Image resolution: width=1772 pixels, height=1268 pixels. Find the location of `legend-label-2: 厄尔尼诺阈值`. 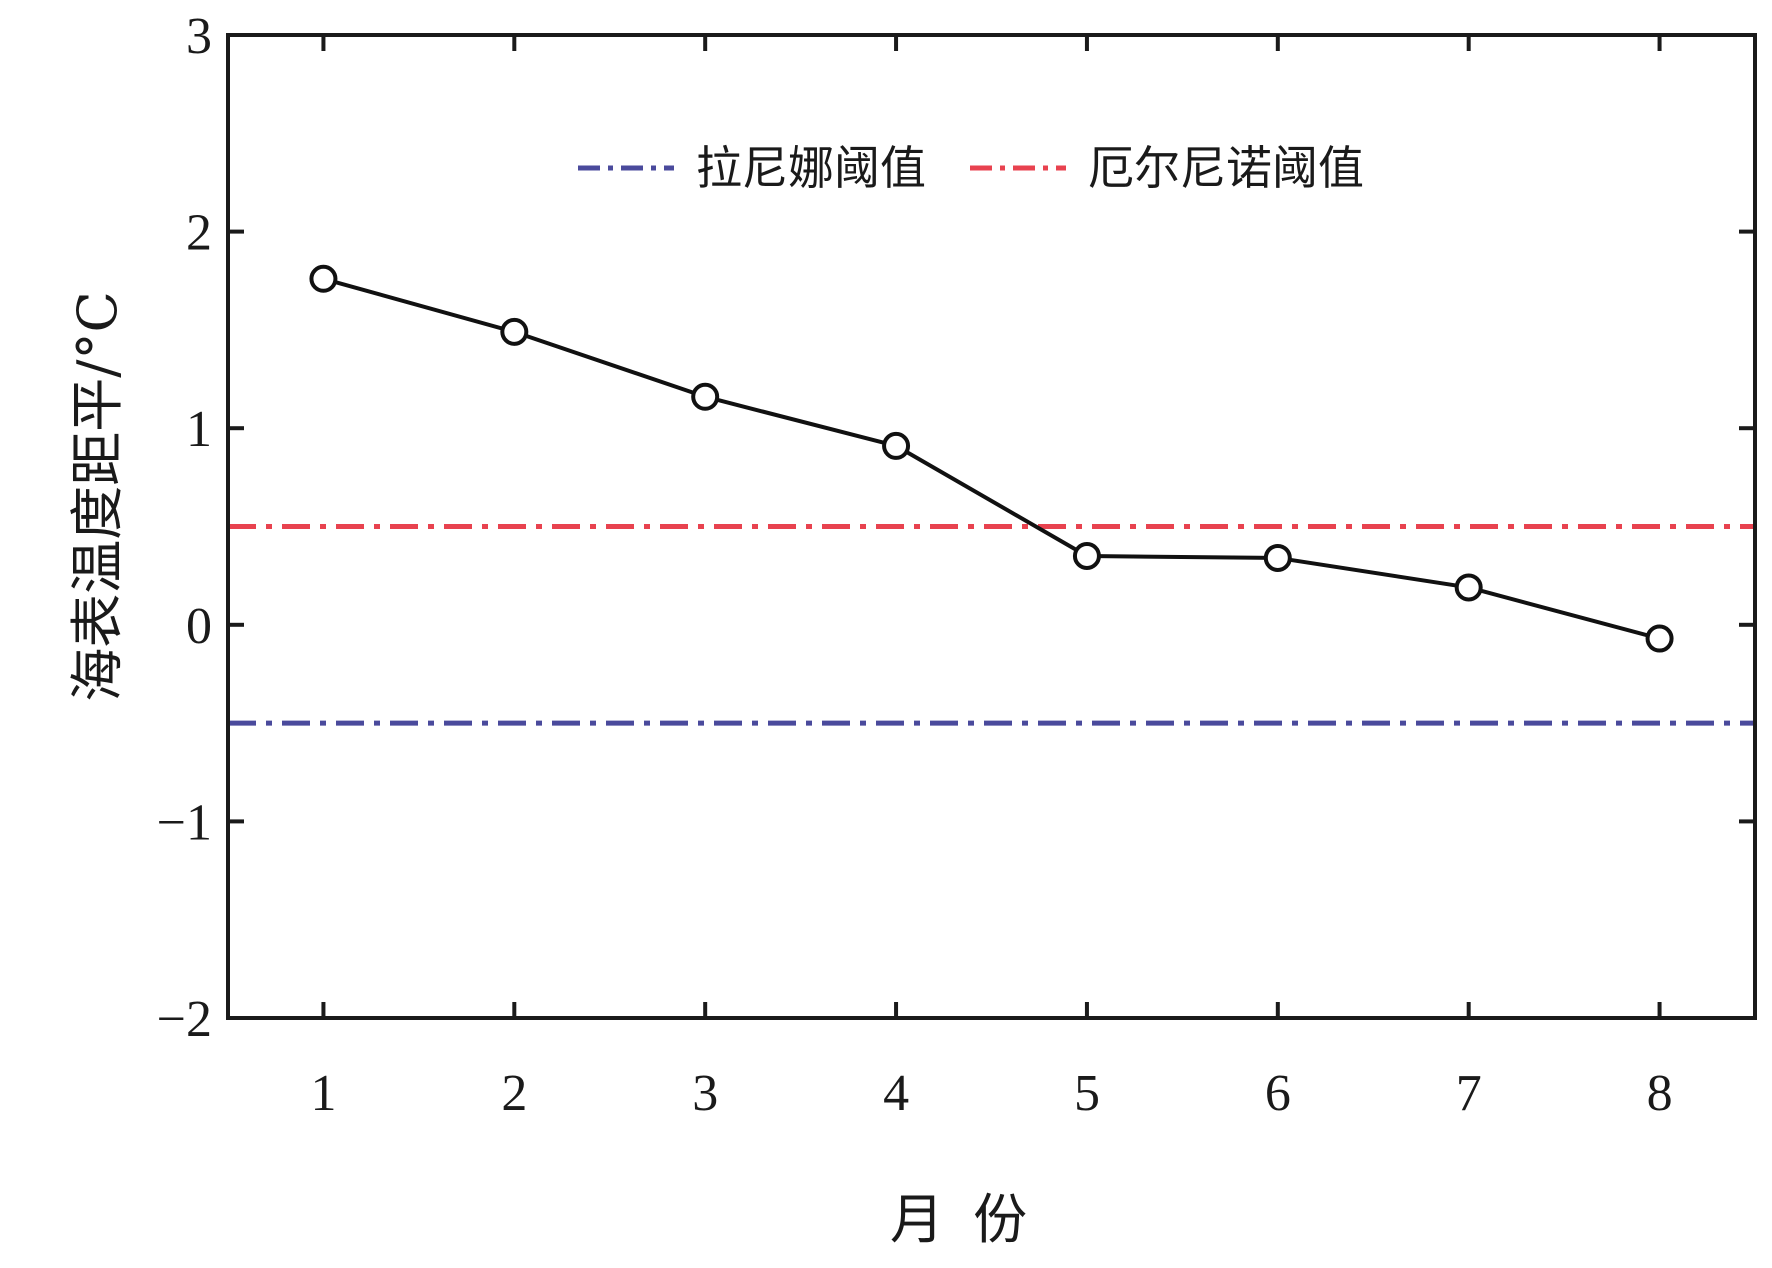

legend-label-2: 厄尔尼诺阈值 is located at coordinates (1226, 168).